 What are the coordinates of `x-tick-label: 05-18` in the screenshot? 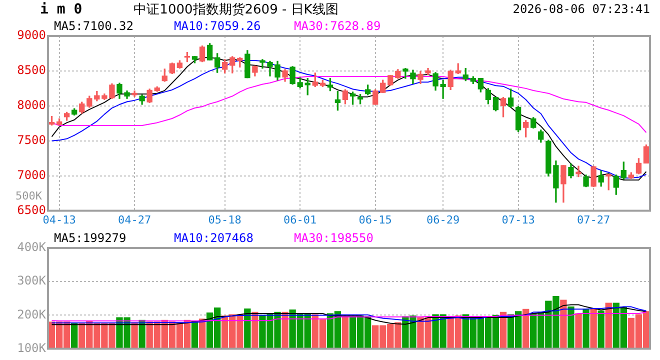 It's located at (225, 219).